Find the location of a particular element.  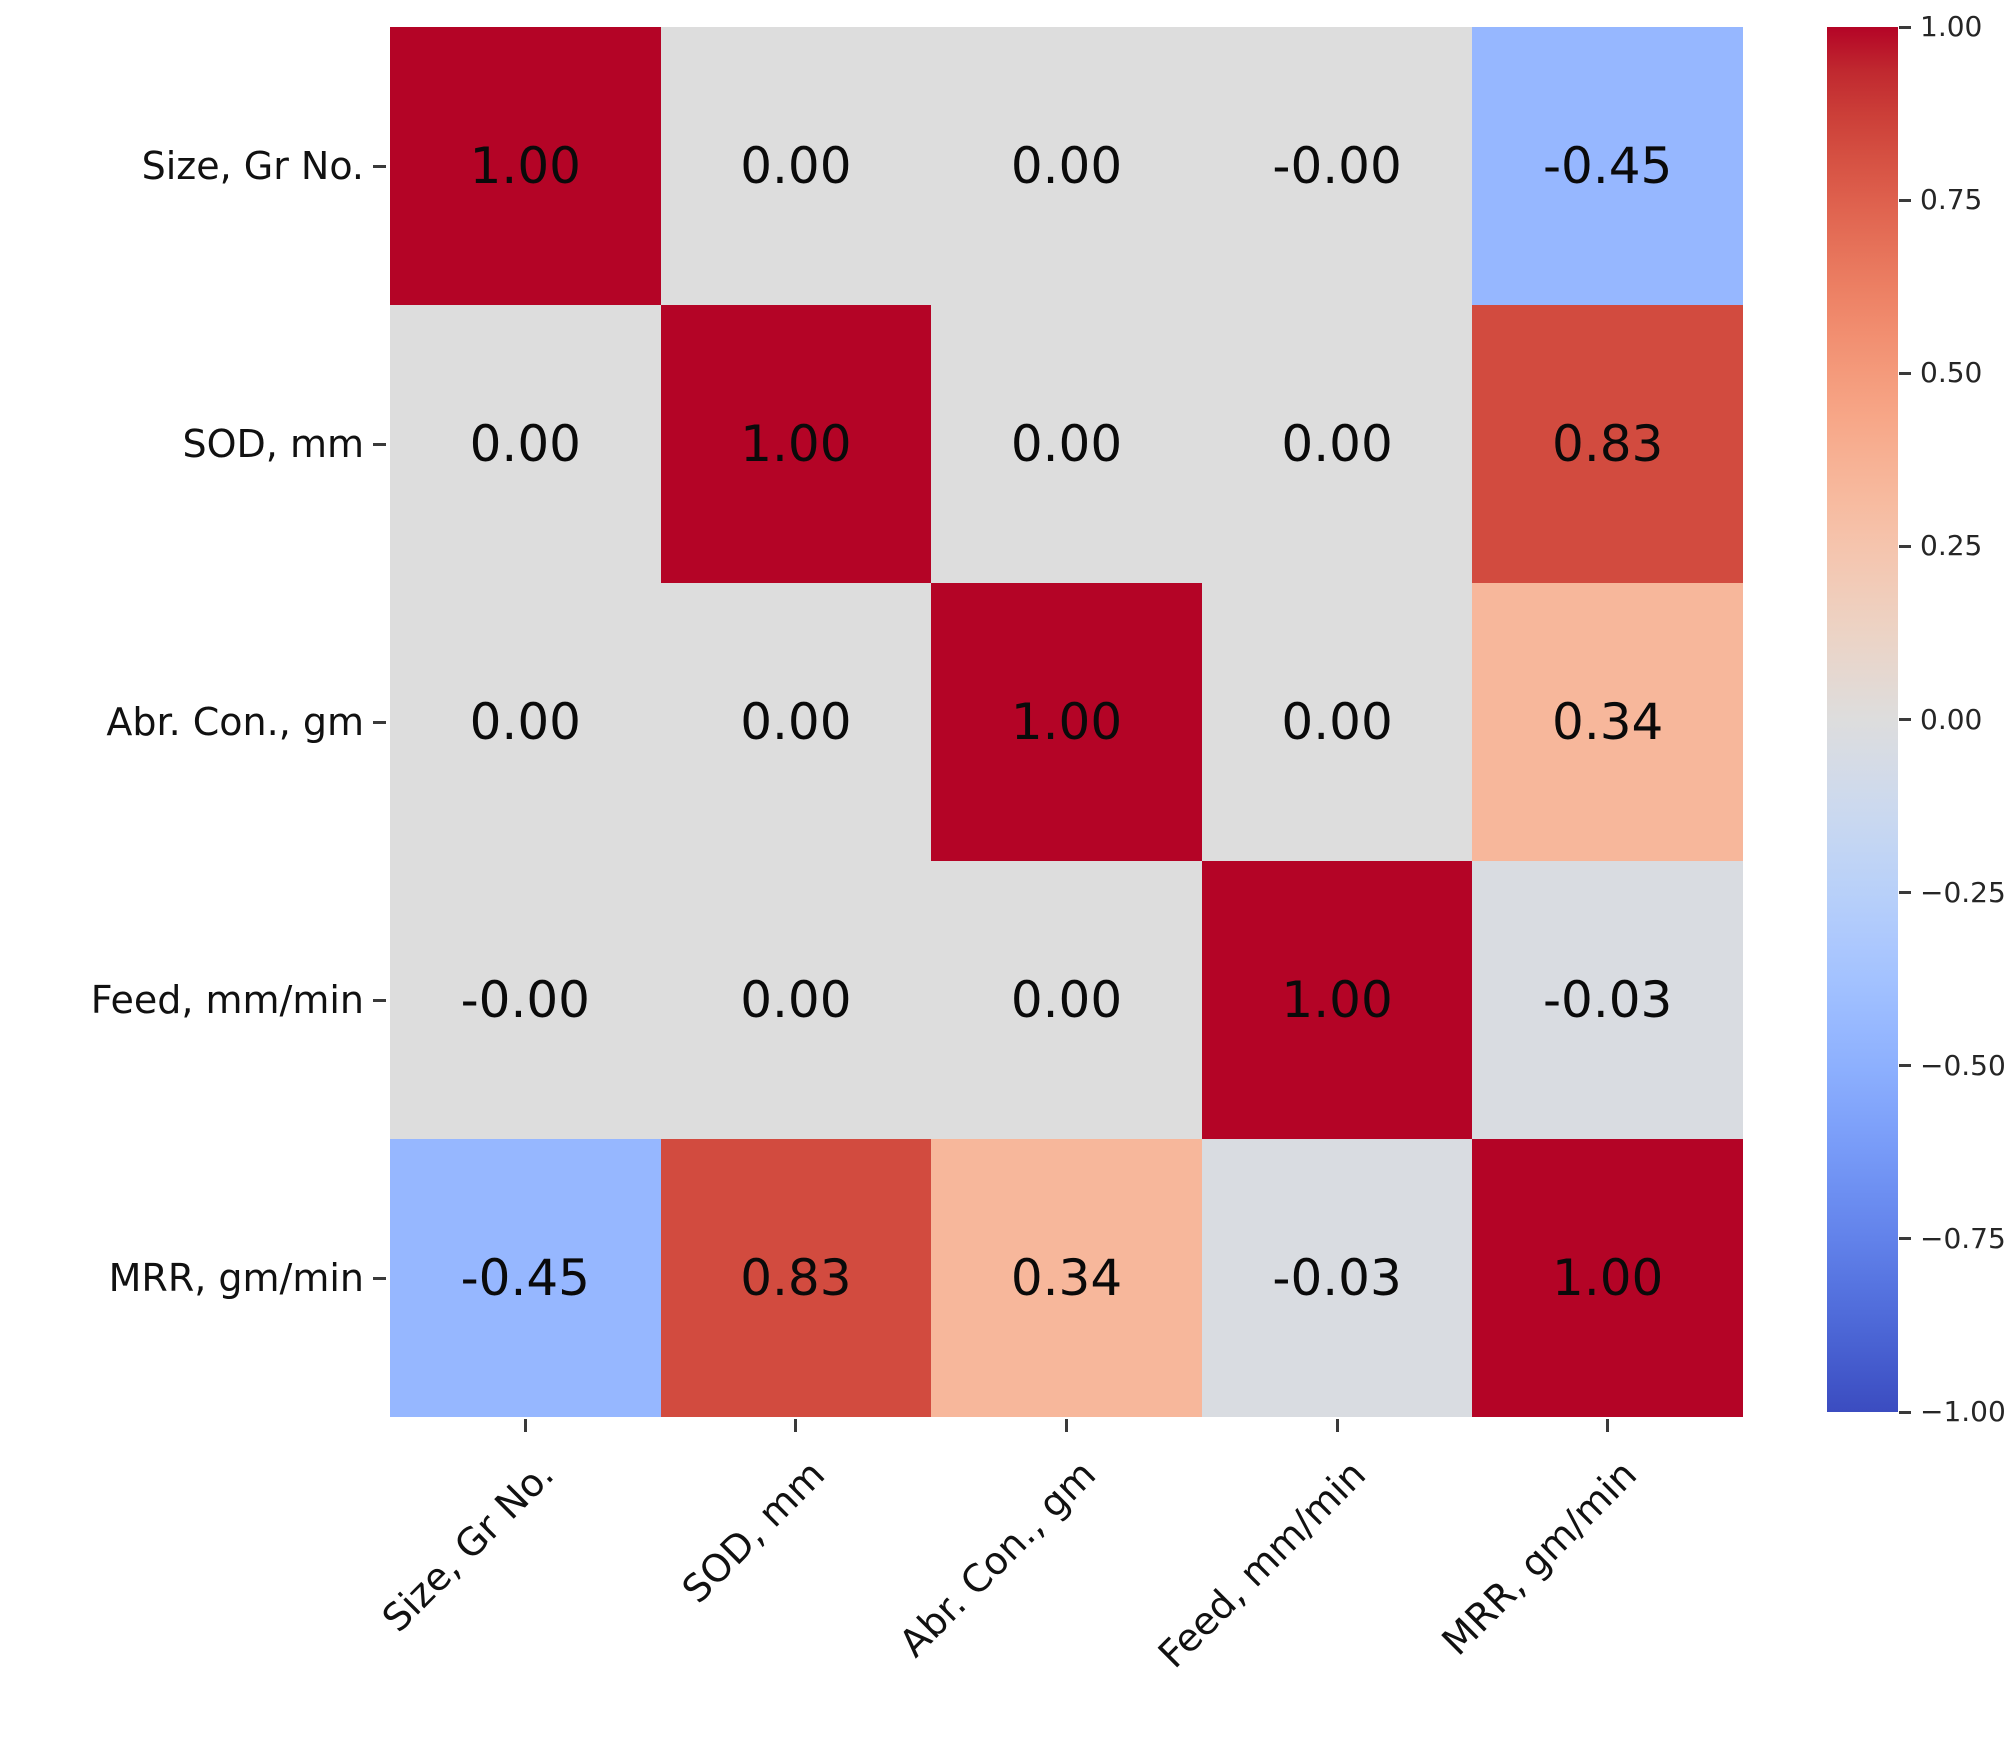

colorbar-tick-label: 1.00 is located at coordinates (1951, 26).